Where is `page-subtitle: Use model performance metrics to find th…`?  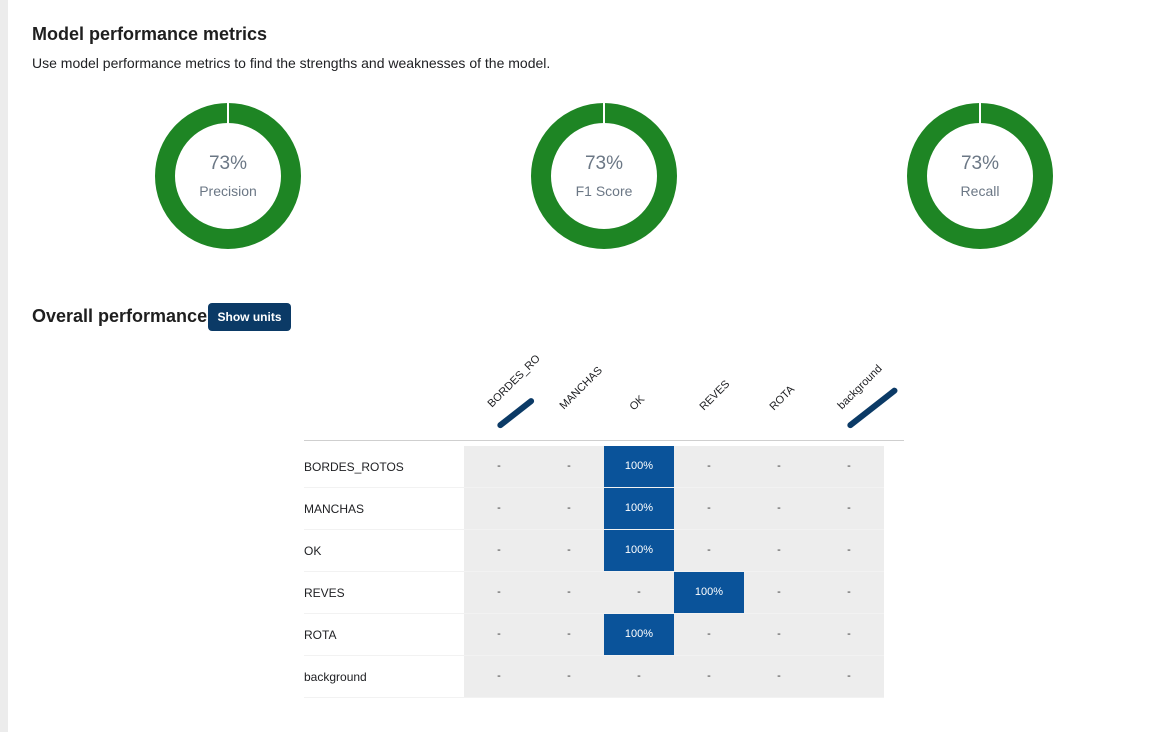 page-subtitle: Use model performance metrics to find th… is located at coordinates (291, 63).